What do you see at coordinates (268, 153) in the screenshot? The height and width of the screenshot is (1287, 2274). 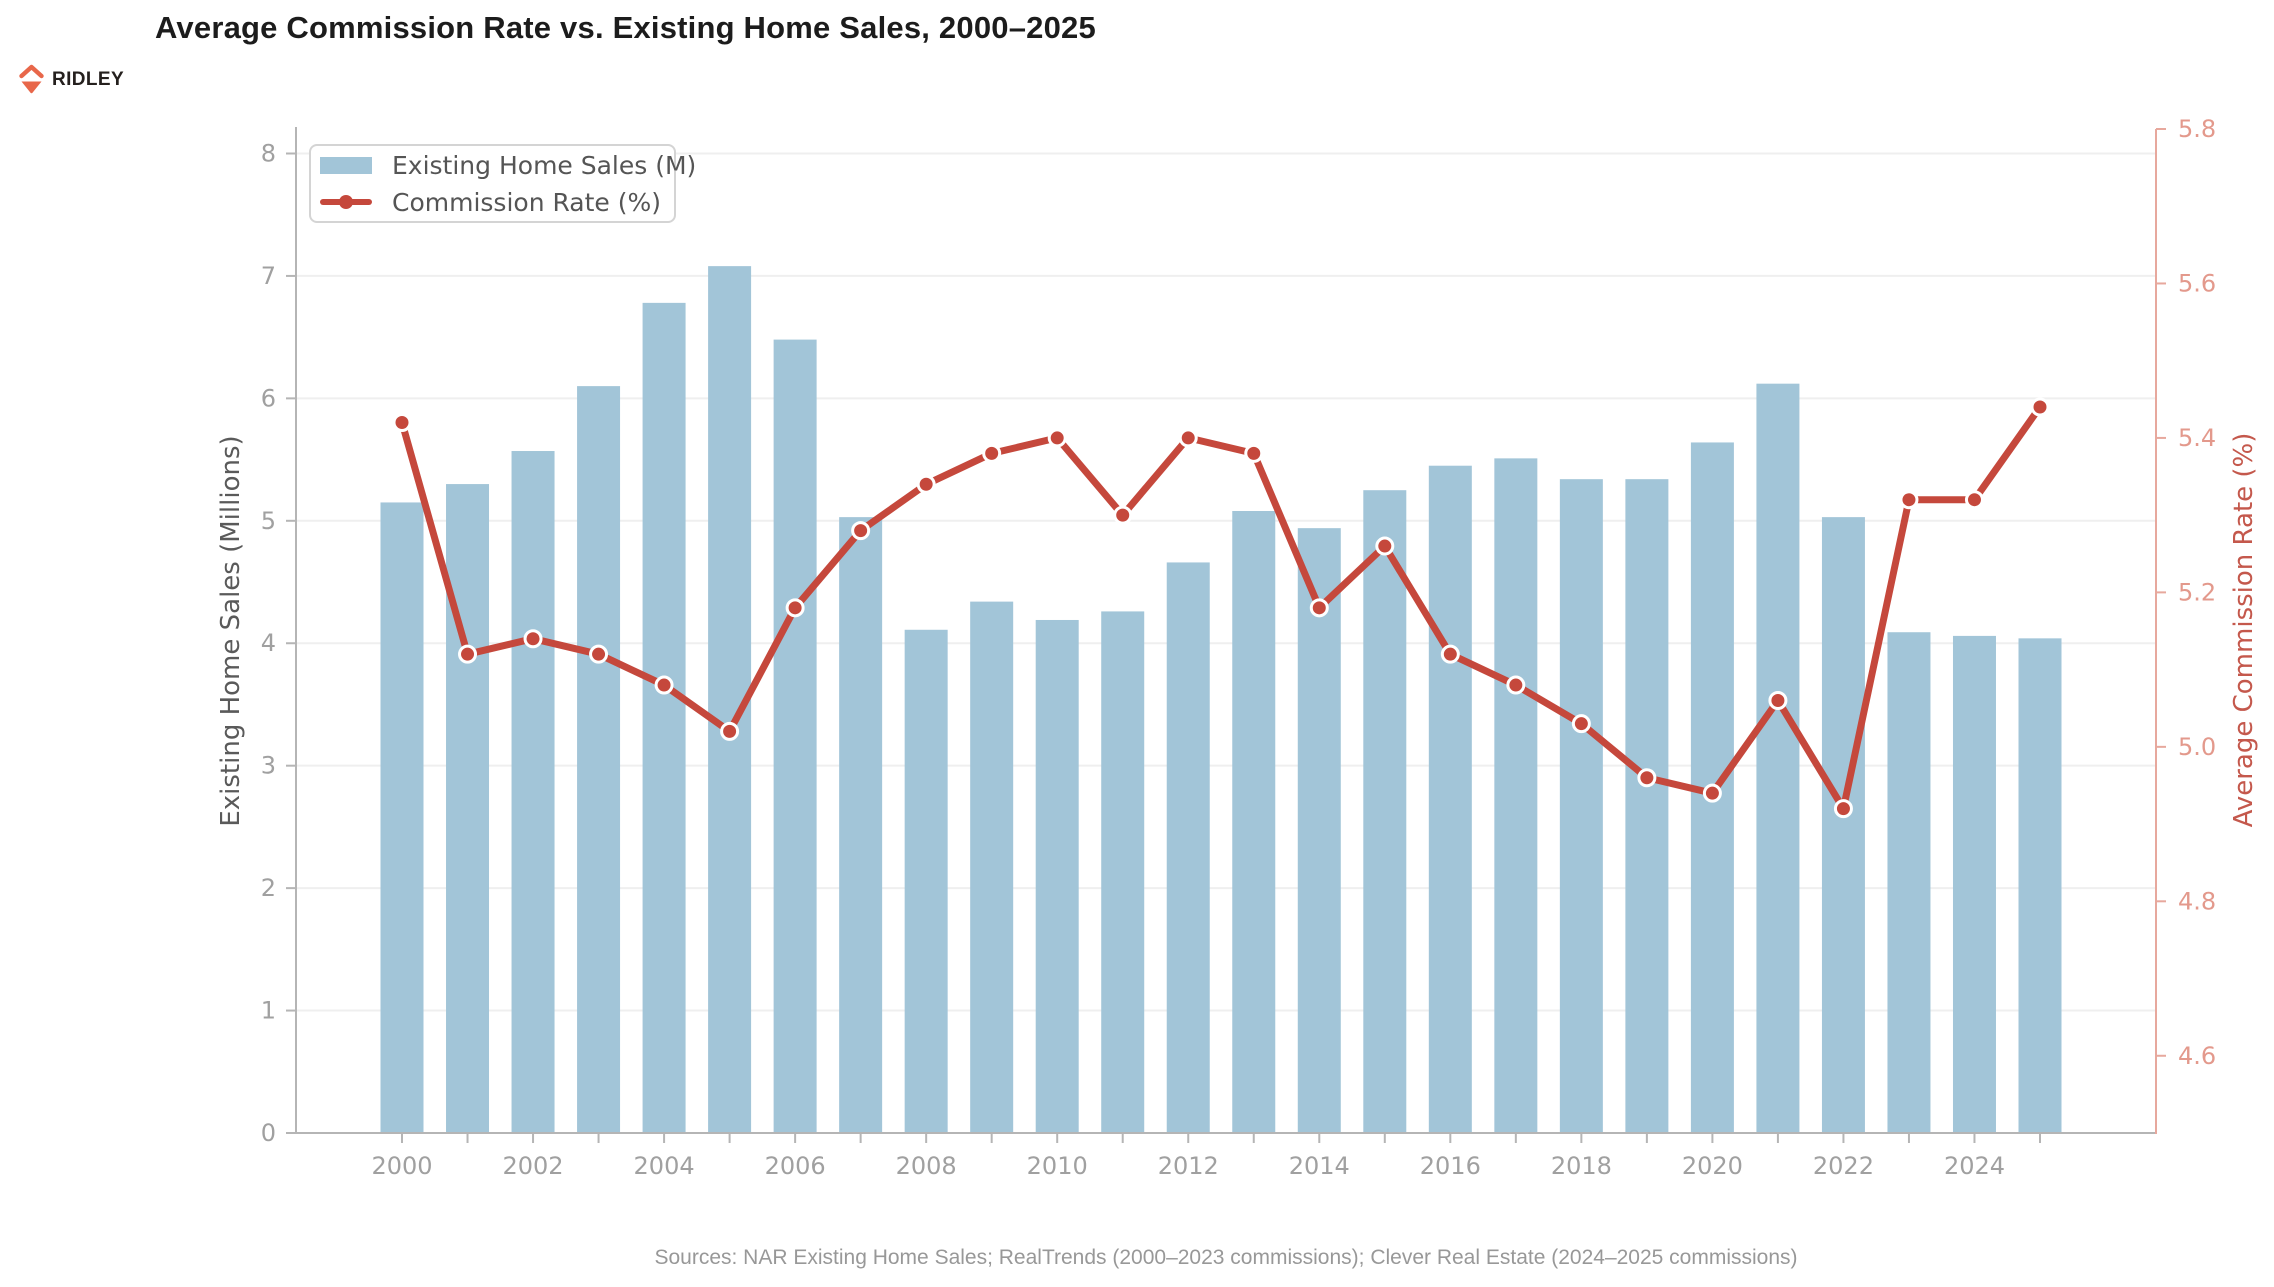 I see `left-tick-label: 8` at bounding box center [268, 153].